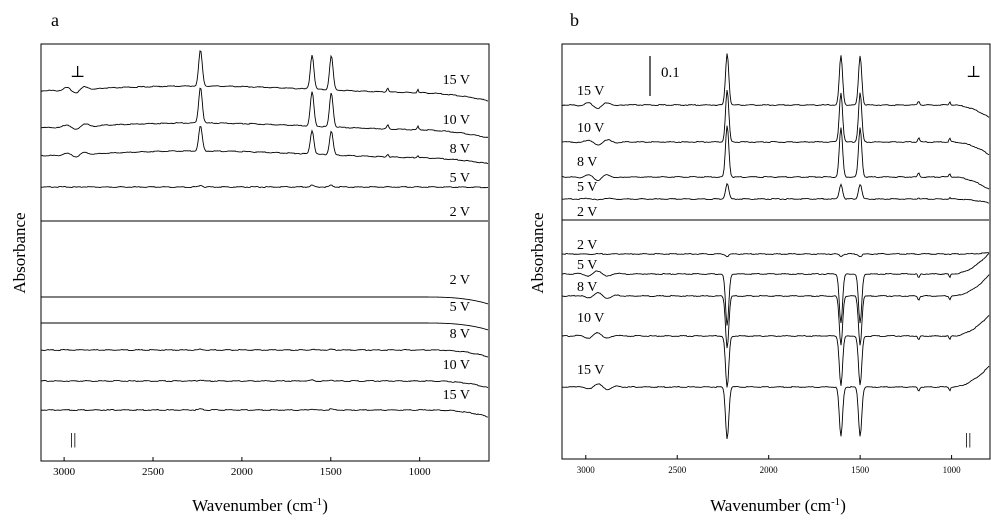  Describe the element at coordinates (670, 73) in the screenshot. I see `panel-b-scale-bar-label: 0.1` at that location.